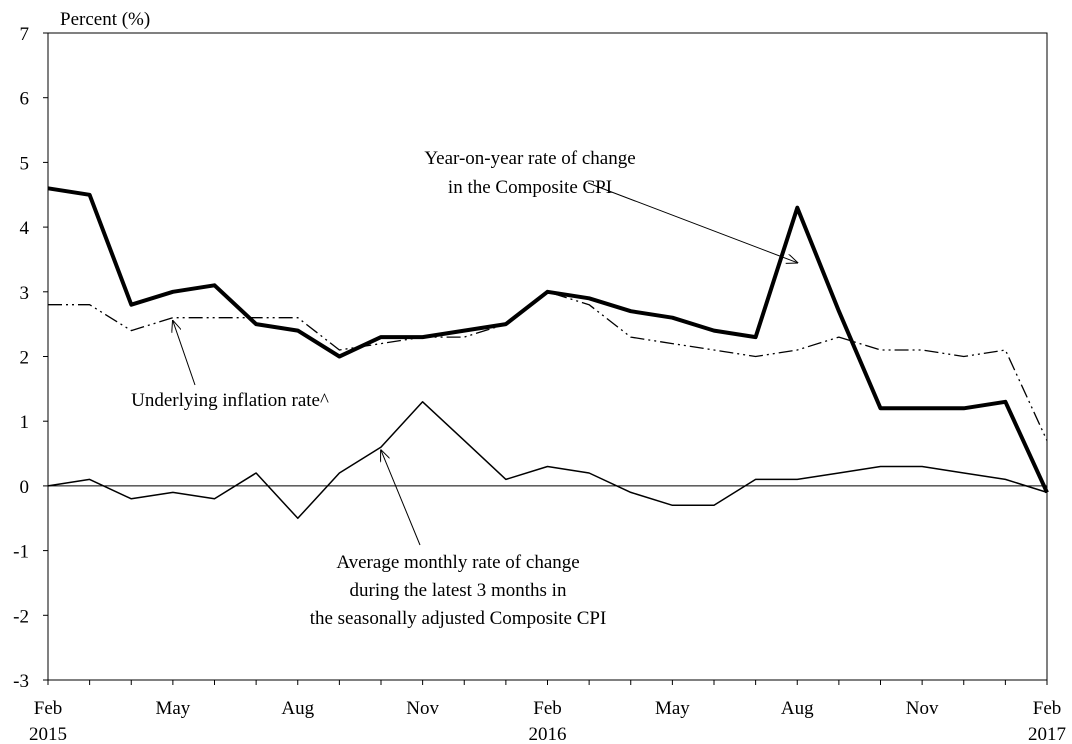  What do you see at coordinates (21, 552) in the screenshot?
I see `y-tick-label: -1` at bounding box center [21, 552].